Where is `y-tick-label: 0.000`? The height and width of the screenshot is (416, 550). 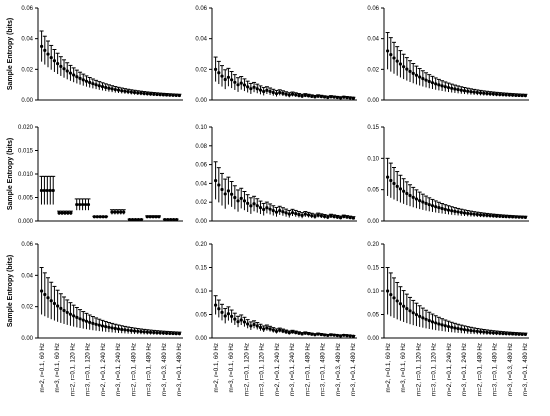 y-tick-label: 0.000 is located at coordinates (26, 222).